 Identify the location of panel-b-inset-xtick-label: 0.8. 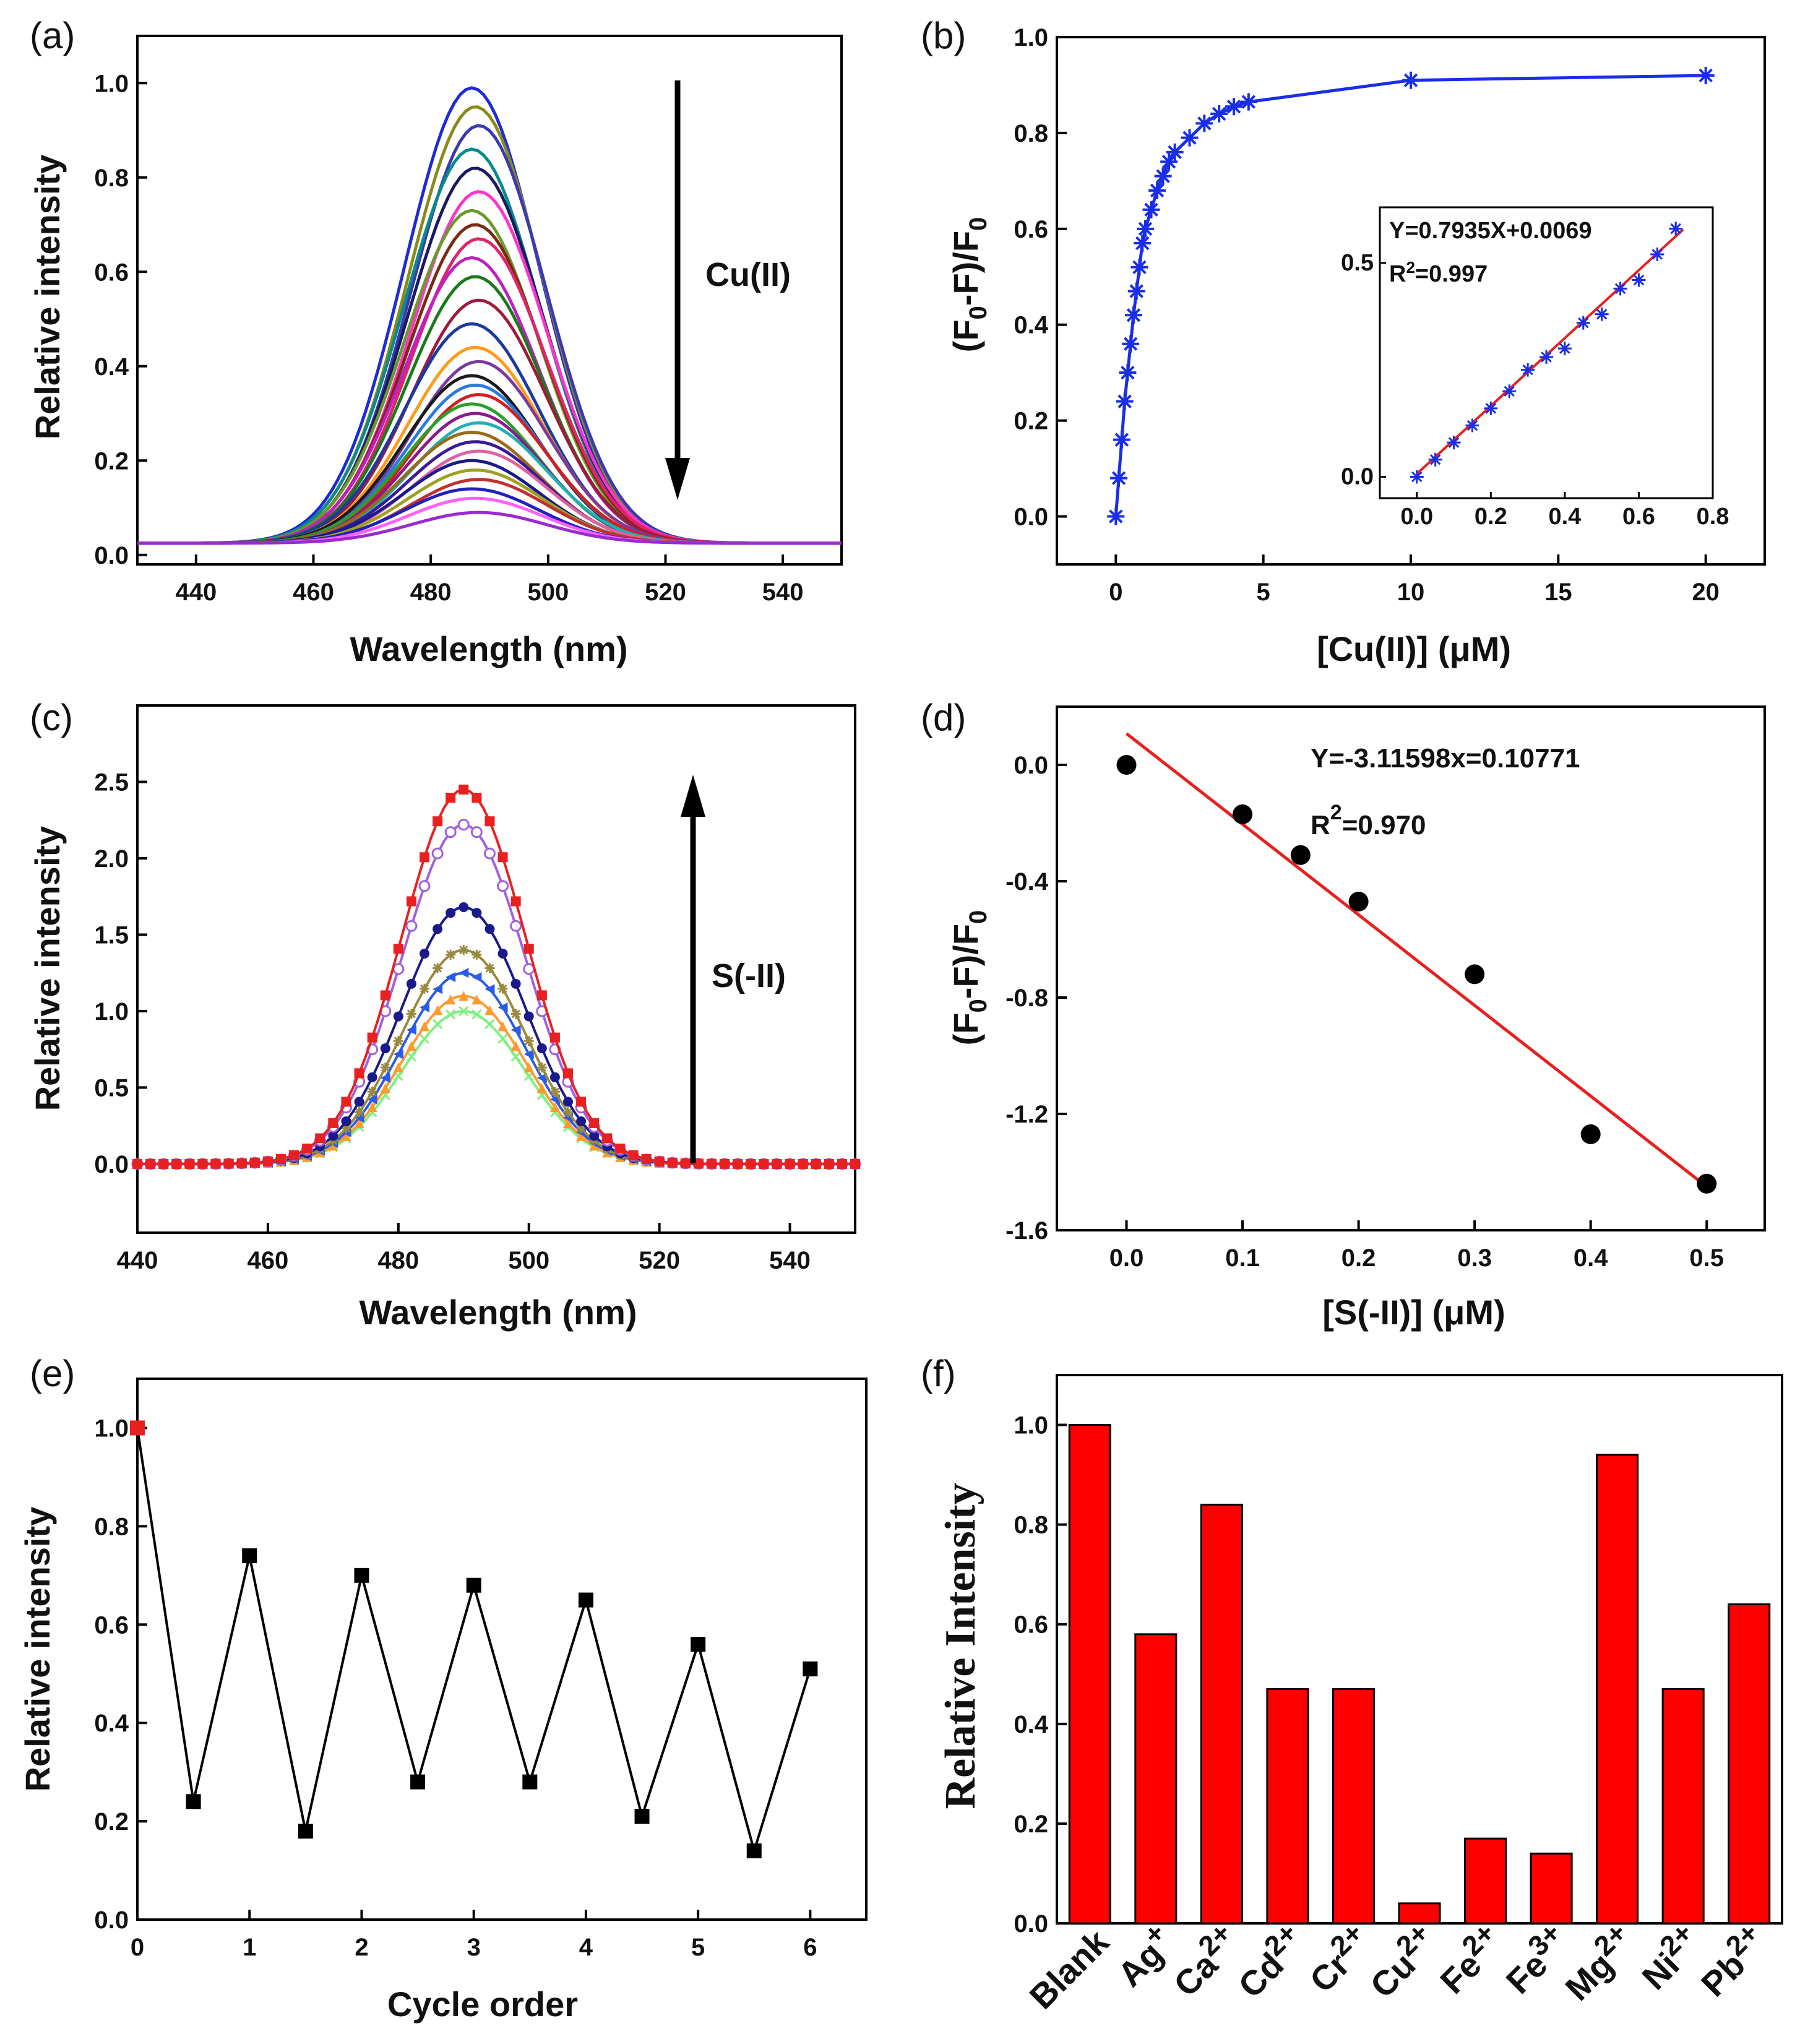
(1713, 517).